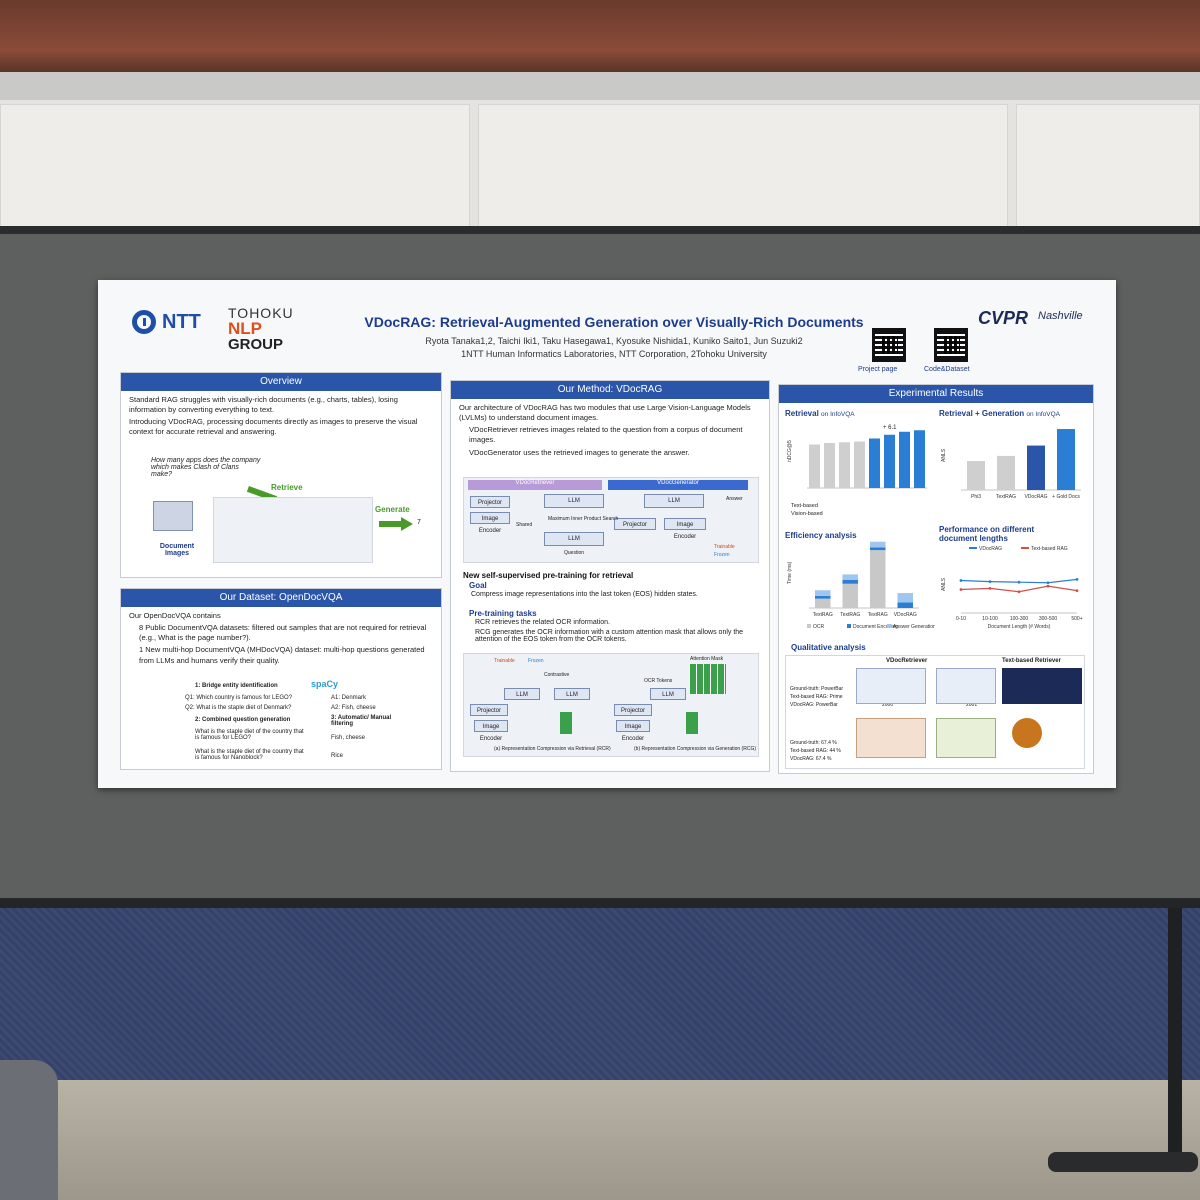 This screenshot has width=1200, height=1200. What do you see at coordinates (348, 738) in the screenshot?
I see `combined-answer-1: Fish, cheese` at bounding box center [348, 738].